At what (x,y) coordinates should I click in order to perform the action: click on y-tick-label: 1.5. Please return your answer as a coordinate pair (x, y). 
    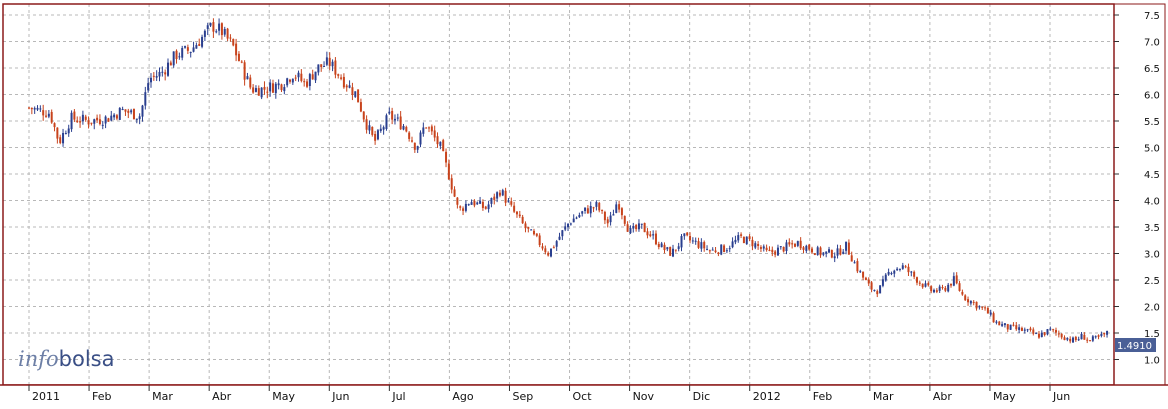
    Looking at the image, I should click on (1152, 334).